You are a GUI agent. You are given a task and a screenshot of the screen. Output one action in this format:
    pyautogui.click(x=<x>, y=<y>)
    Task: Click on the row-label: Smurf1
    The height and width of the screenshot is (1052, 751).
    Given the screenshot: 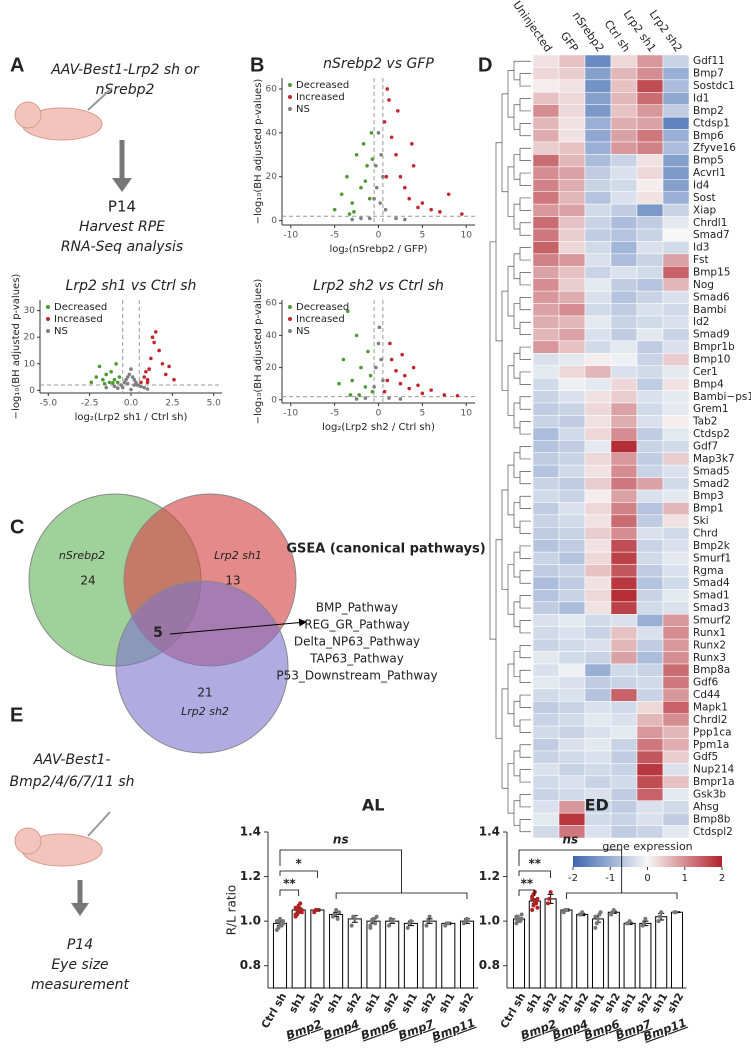 What is the action you would take?
    pyautogui.click(x=712, y=558)
    